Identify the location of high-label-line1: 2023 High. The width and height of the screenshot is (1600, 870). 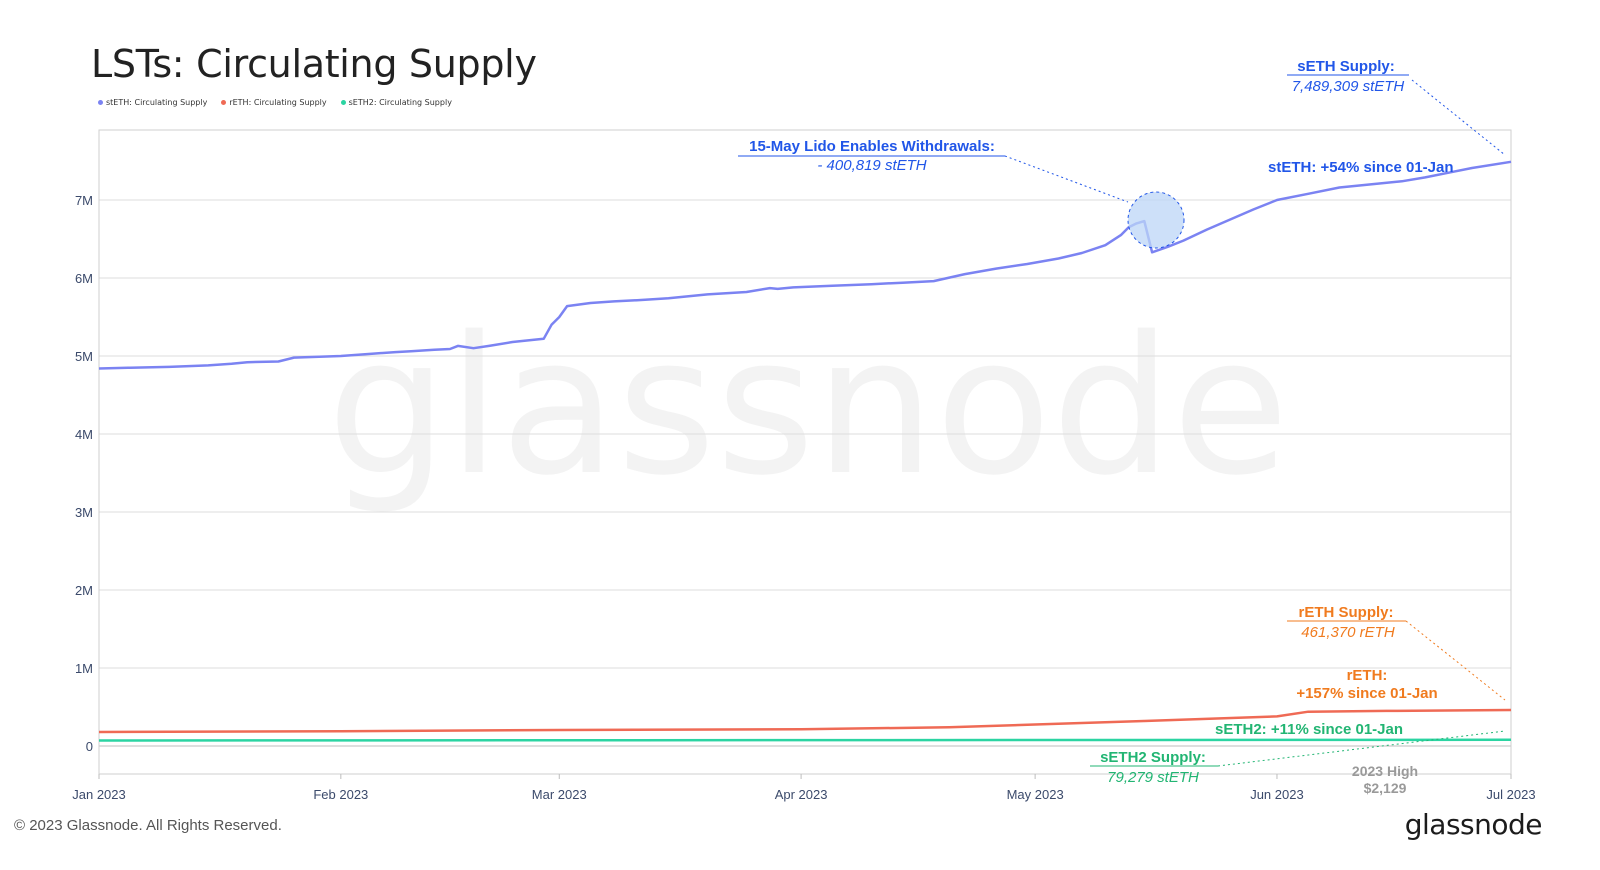
(1385, 771).